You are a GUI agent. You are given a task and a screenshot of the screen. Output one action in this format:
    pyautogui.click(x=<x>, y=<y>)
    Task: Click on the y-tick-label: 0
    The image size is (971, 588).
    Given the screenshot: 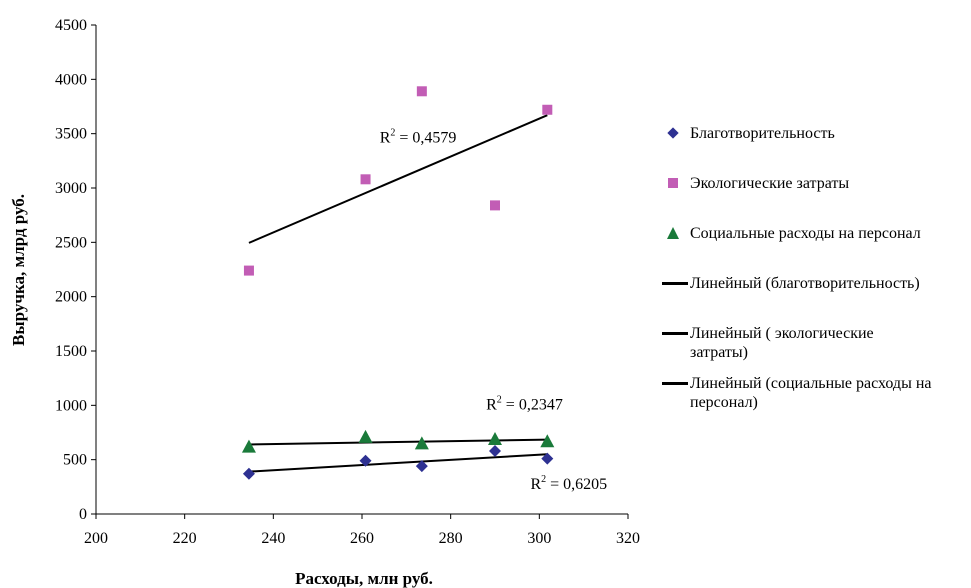 What is the action you would take?
    pyautogui.click(x=83, y=514)
    